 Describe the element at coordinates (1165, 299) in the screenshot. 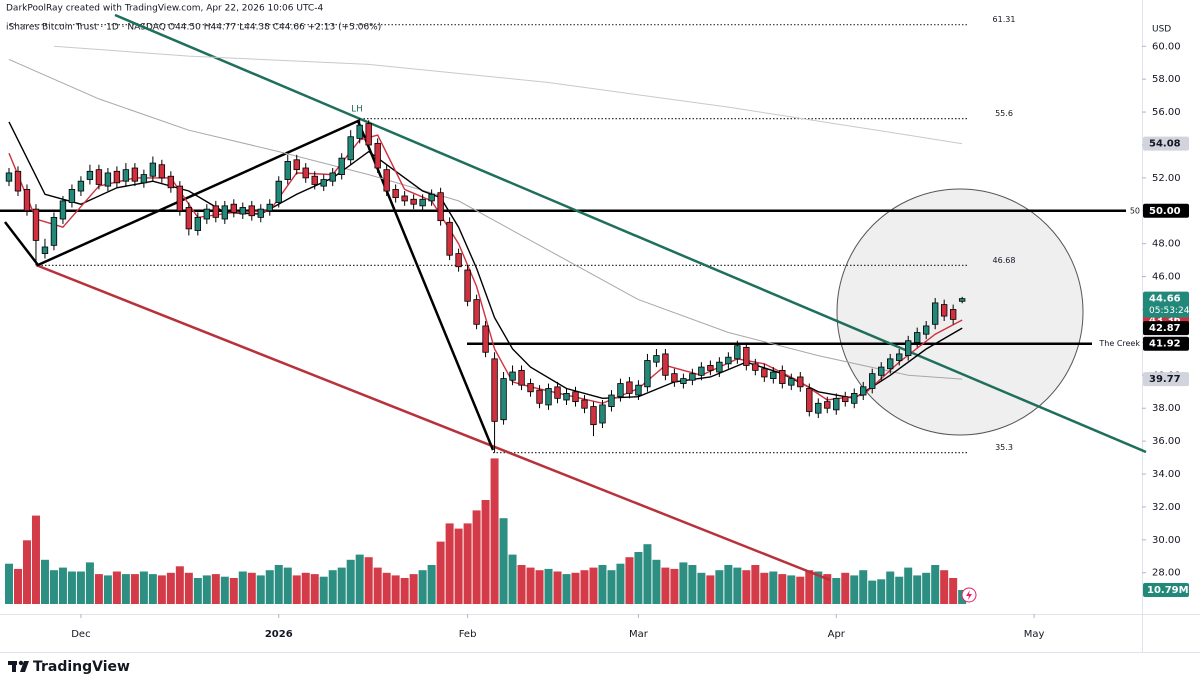

I see `price-tag-label: 44.66` at that location.